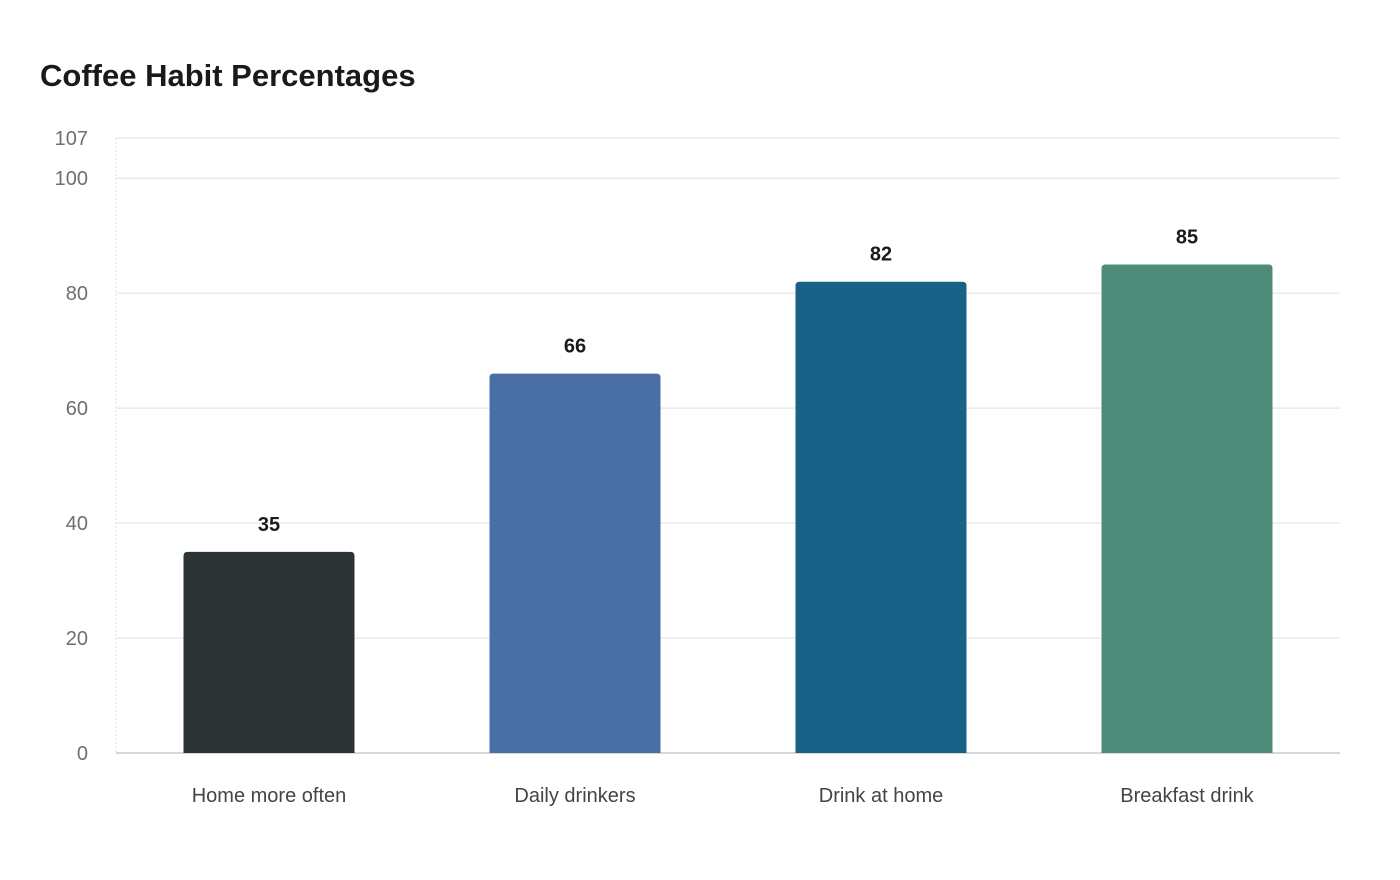  I want to click on x-tick-label: Home more often, so click(269, 796).